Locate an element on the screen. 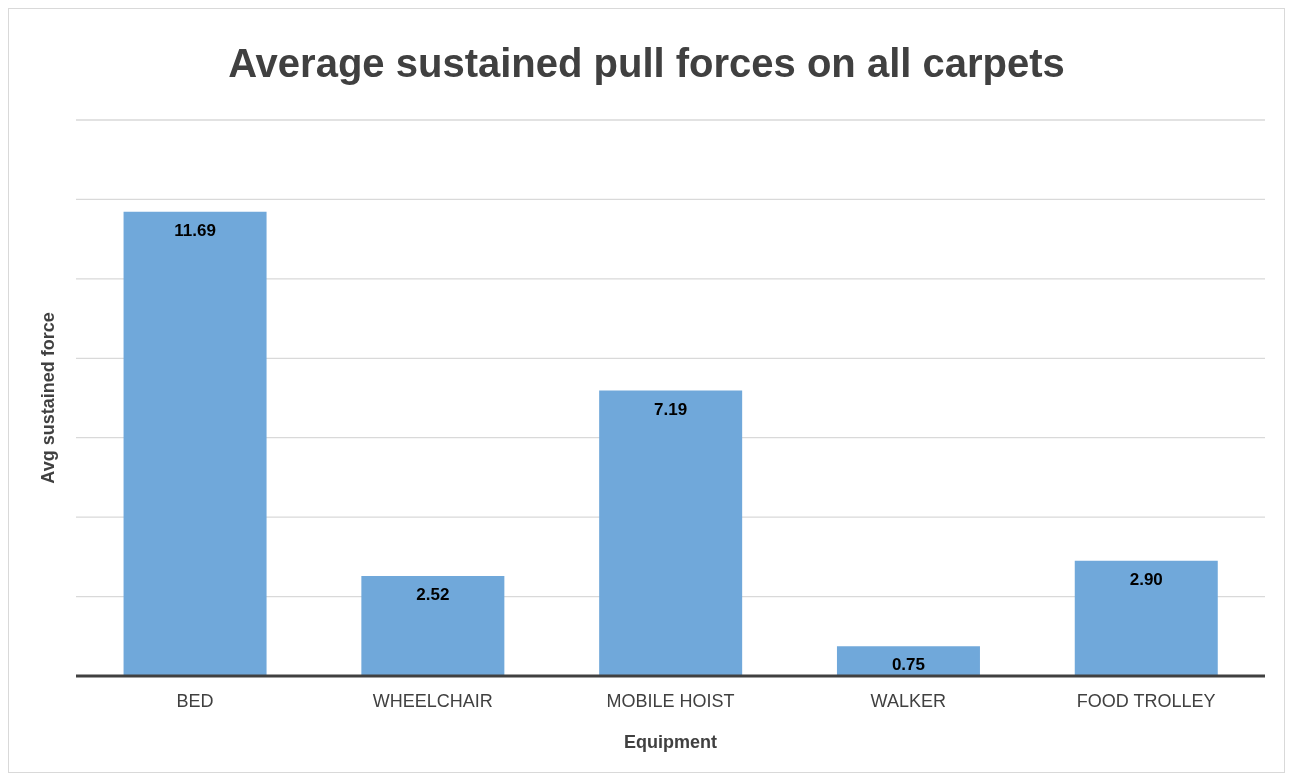 Image resolution: width=1293 pixels, height=781 pixels. x-tick-label: FOOD TROLLEY is located at coordinates (1146, 700).